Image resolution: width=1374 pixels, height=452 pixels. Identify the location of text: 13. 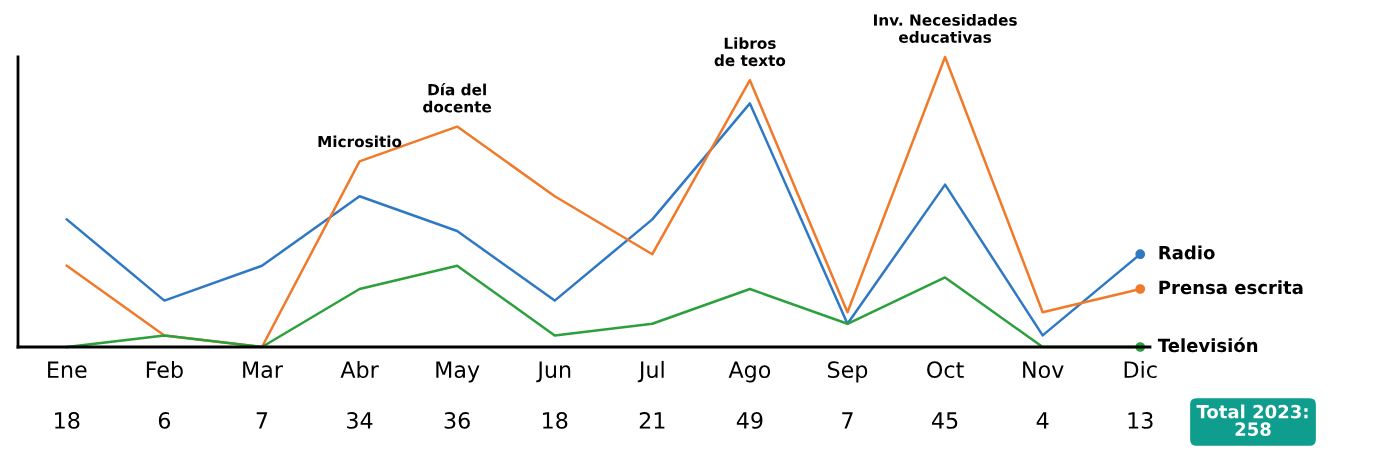
(1140, 420).